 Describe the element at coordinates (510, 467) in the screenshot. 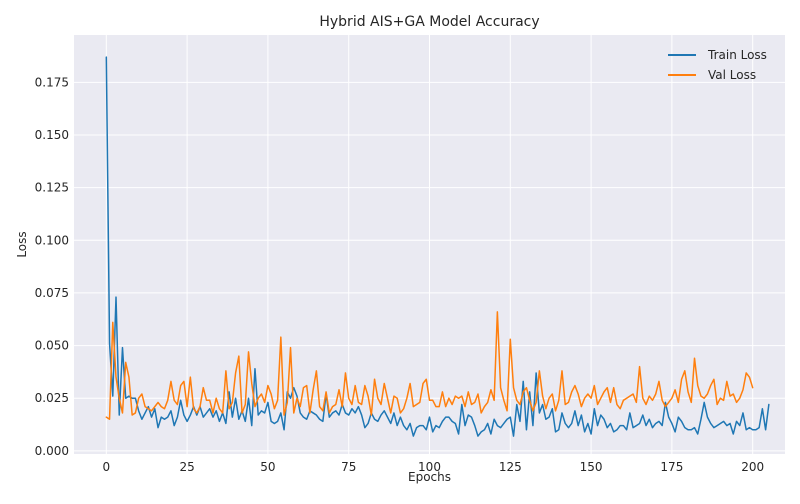

I see `x-tick-label: 125` at that location.